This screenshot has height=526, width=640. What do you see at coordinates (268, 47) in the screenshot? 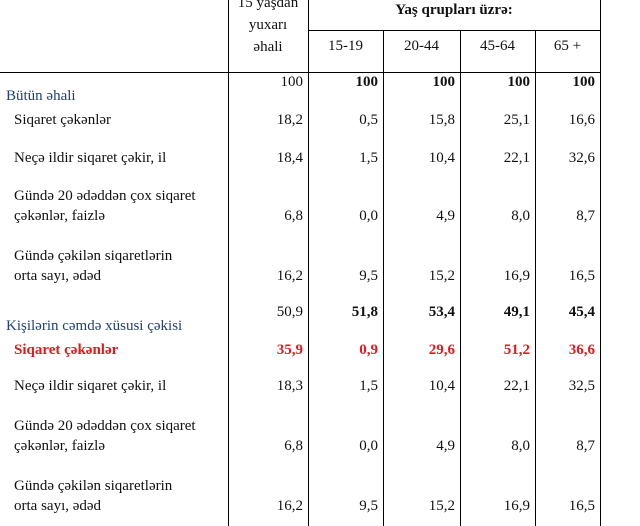
I see `header-text: əhali` at bounding box center [268, 47].